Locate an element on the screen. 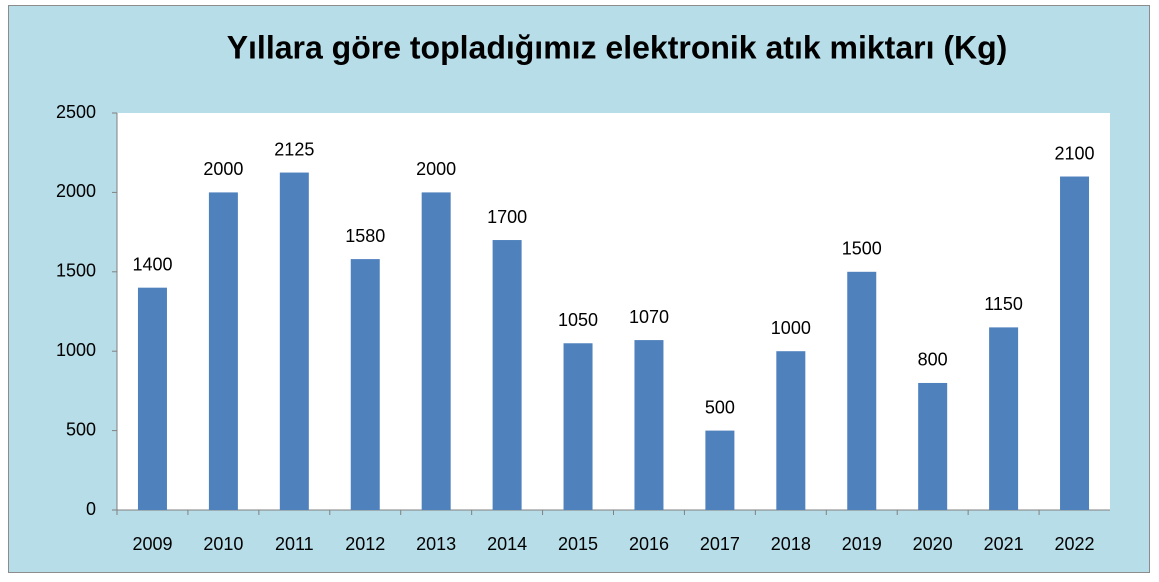 The image size is (1159, 582). value-label: 1400 is located at coordinates (152, 264).